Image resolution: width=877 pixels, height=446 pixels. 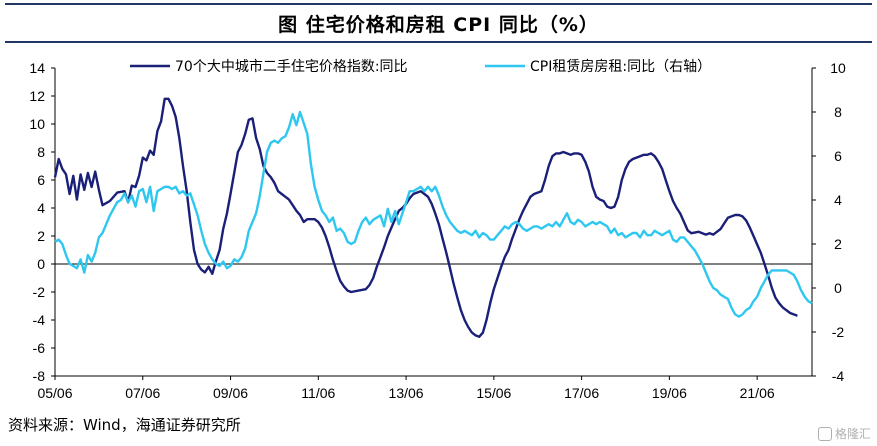 I want to click on watermark-text: 格隆汇, so click(x=852, y=434).